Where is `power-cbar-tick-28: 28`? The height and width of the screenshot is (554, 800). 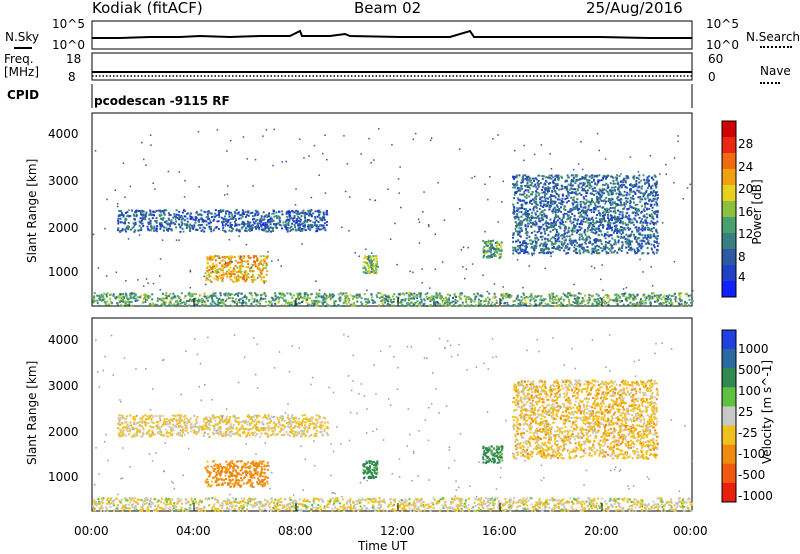 power-cbar-tick-28: 28 is located at coordinates (746, 144).